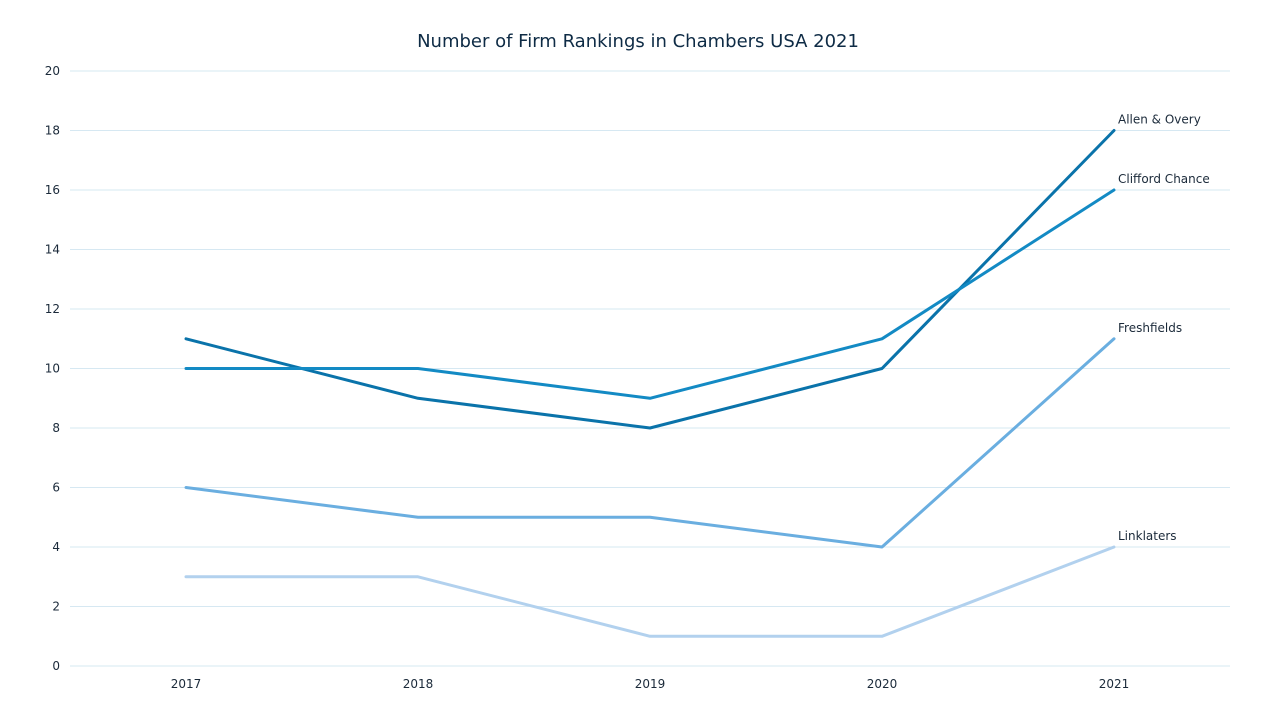 This screenshot has height=720, width=1280. What do you see at coordinates (52, 250) in the screenshot?
I see `y-tick-label: 14` at bounding box center [52, 250].